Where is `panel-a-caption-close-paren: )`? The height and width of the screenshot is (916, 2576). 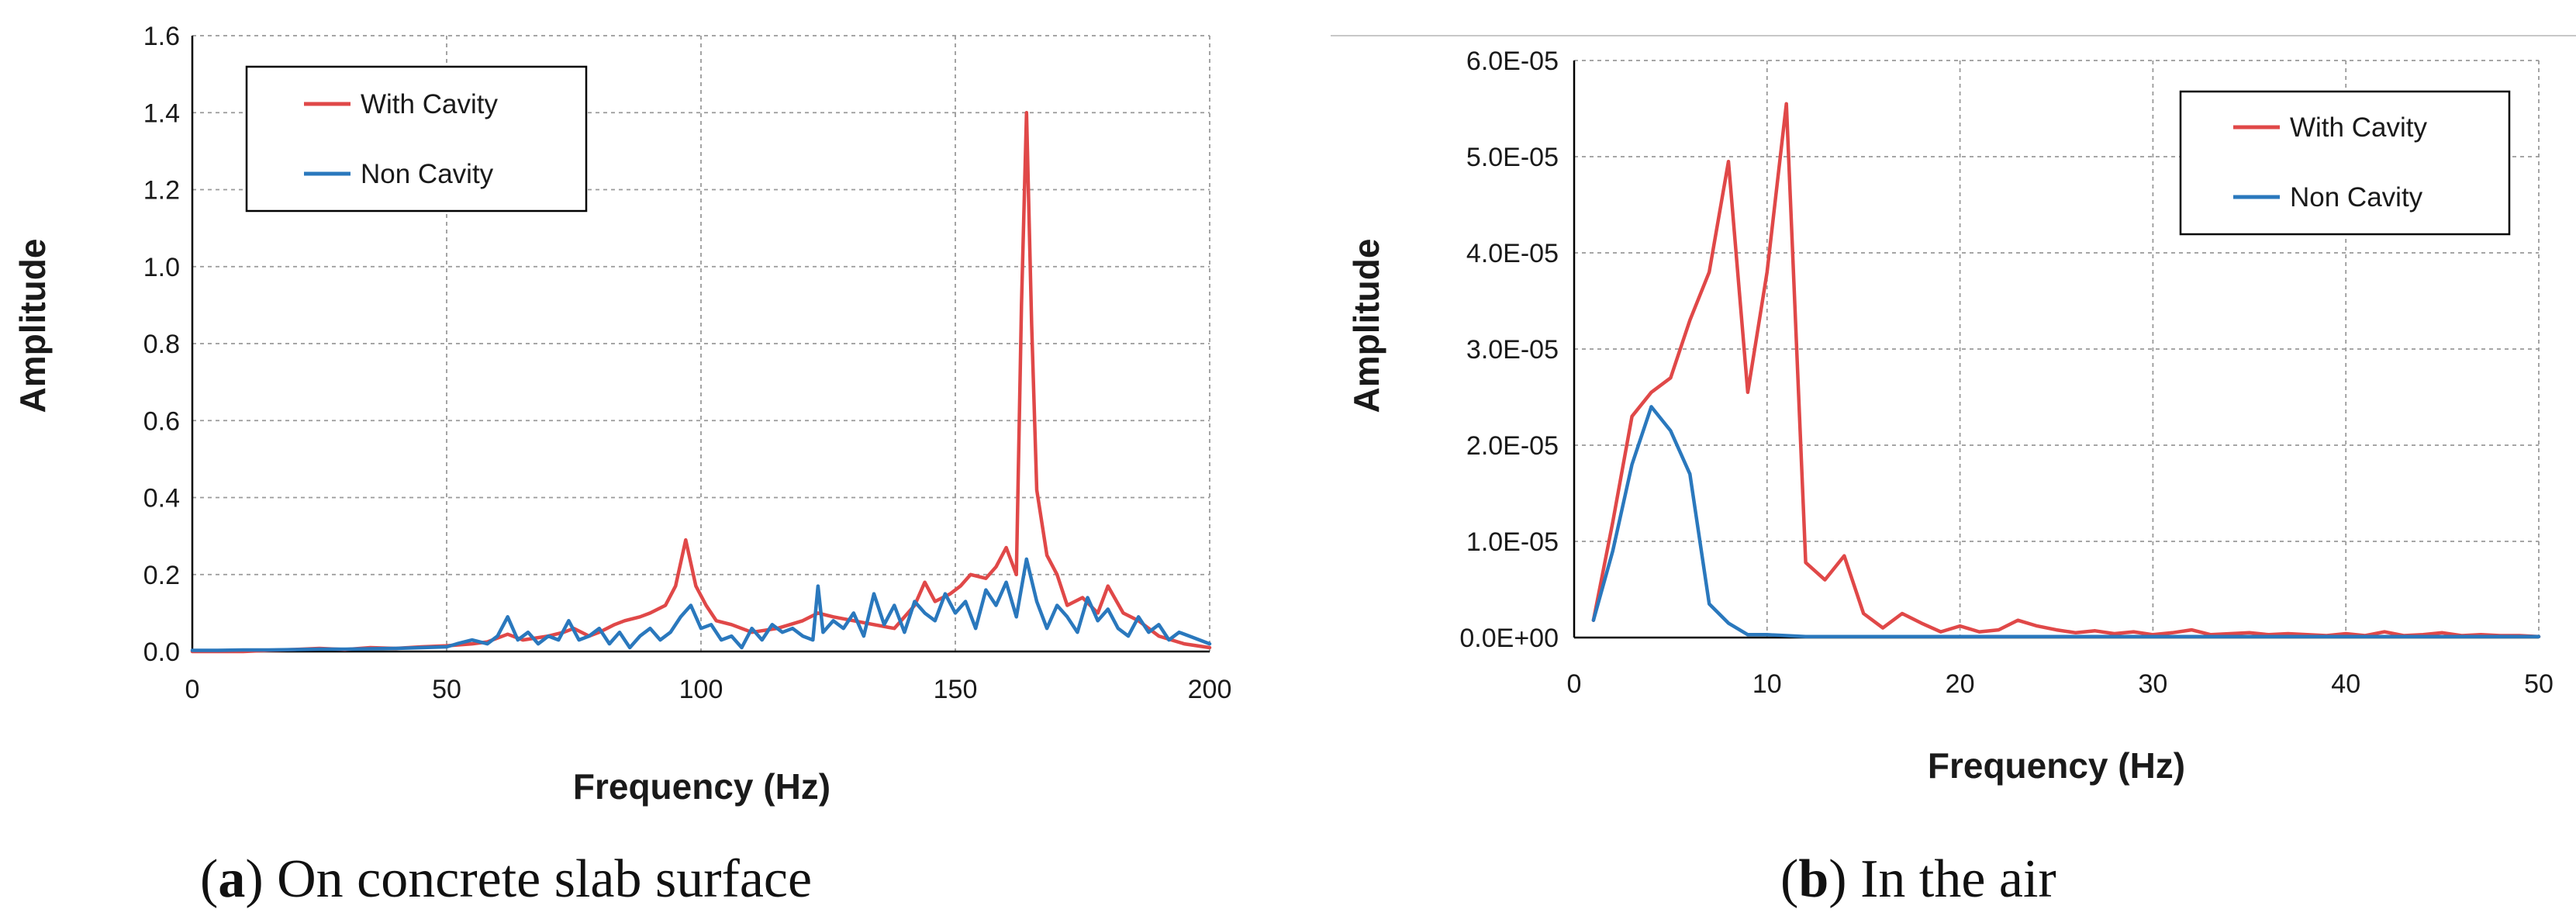
panel-a-caption-close-paren: ) is located at coordinates (261, 879).